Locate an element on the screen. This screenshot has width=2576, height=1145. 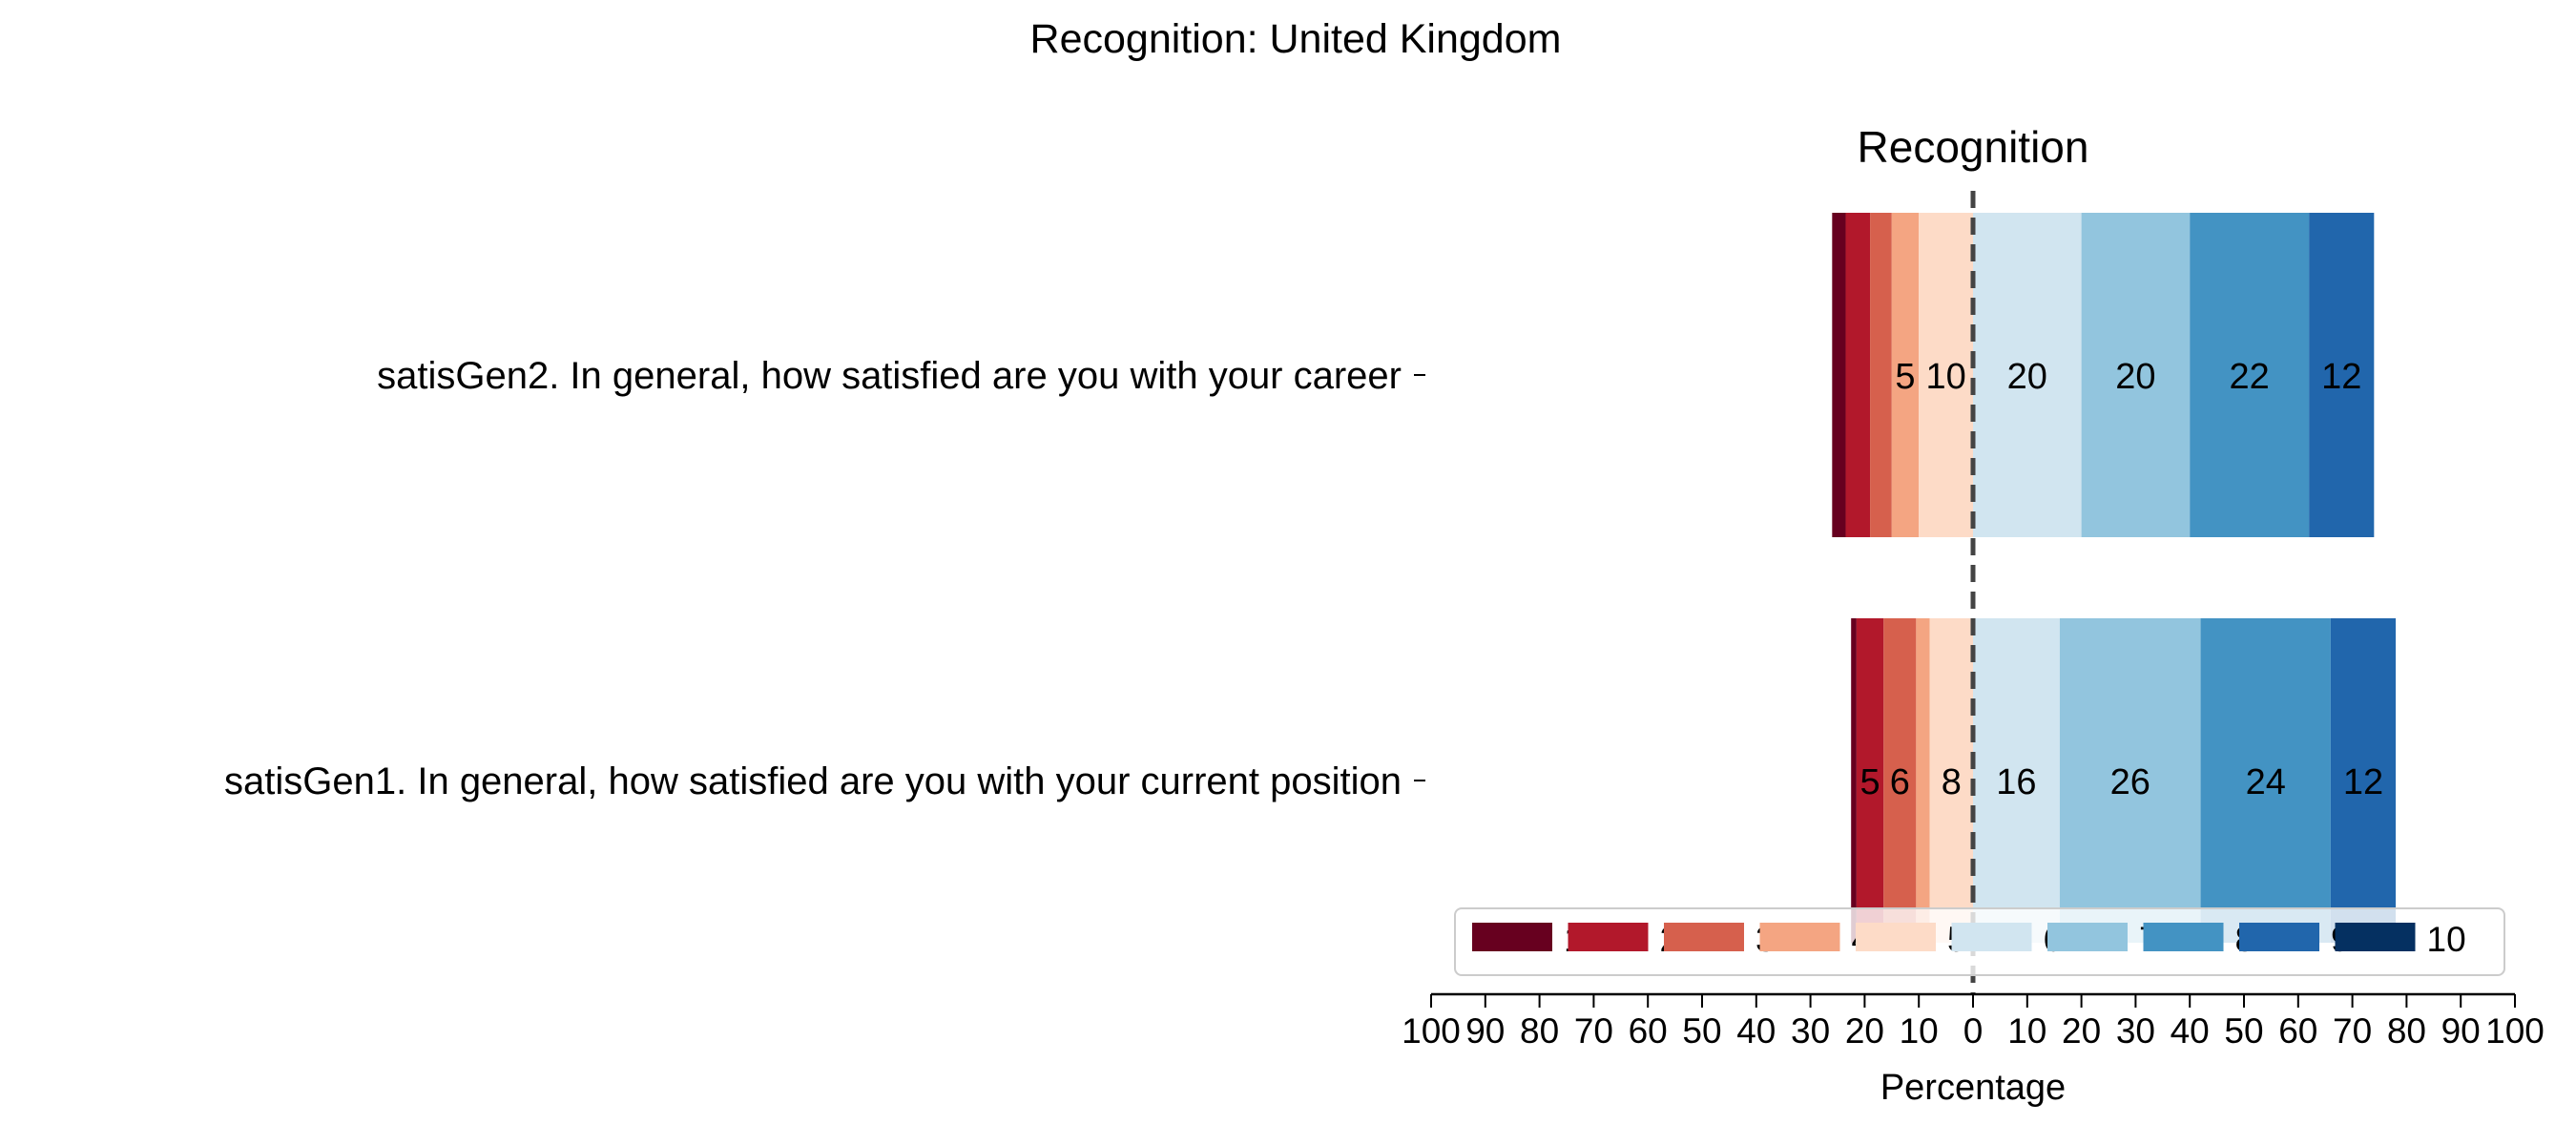
x-axis-label: Percentage is located at coordinates (1973, 1088).